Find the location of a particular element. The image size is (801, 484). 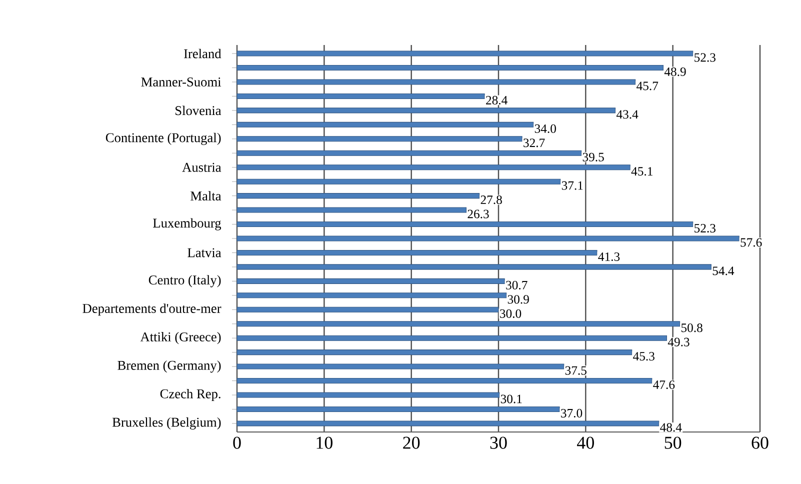

data-label: 43.4 is located at coordinates (627, 114).